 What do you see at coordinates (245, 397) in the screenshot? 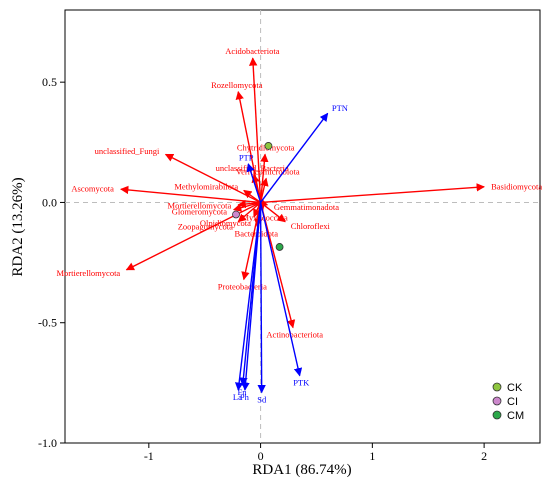
I see `env-arrow-label: Ph` at bounding box center [245, 397].